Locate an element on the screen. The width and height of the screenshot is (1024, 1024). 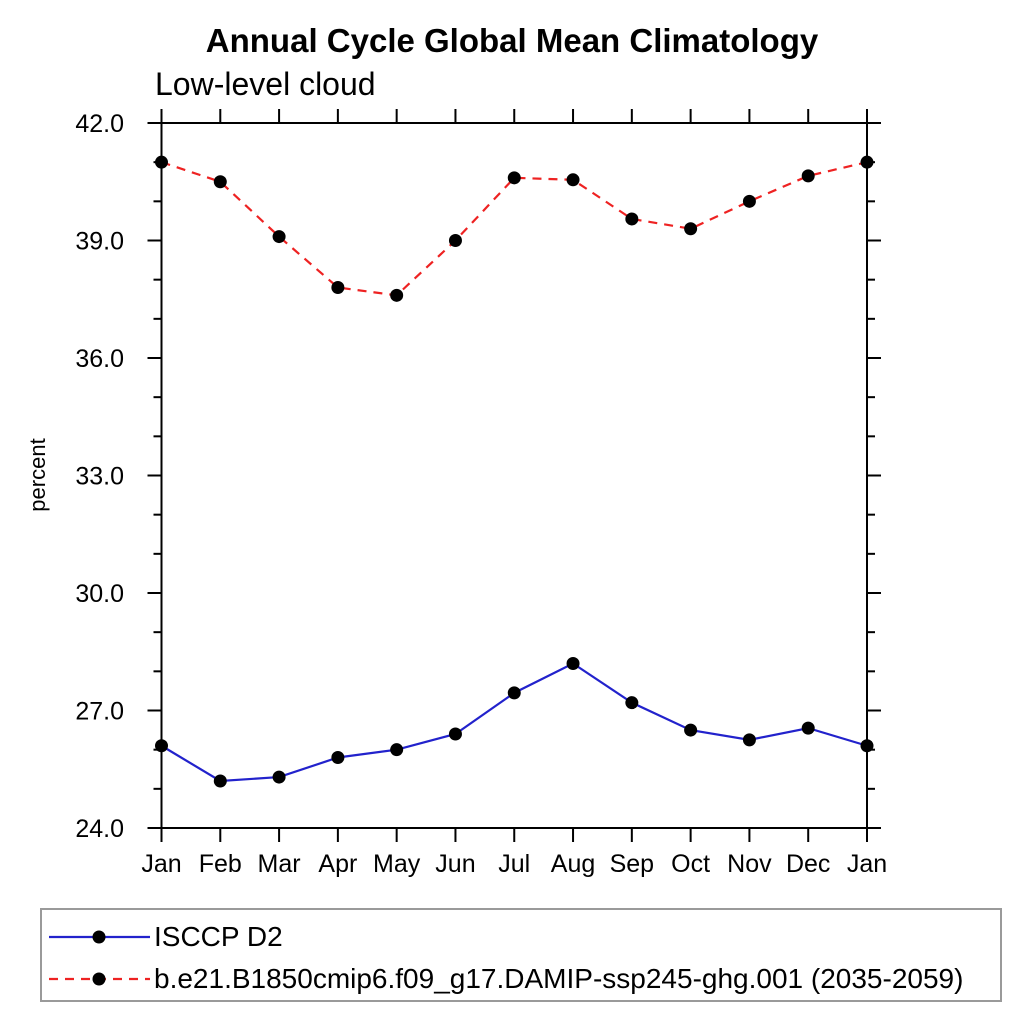
legend-dashed-line-marker-icon is located at coordinates (99, 979).